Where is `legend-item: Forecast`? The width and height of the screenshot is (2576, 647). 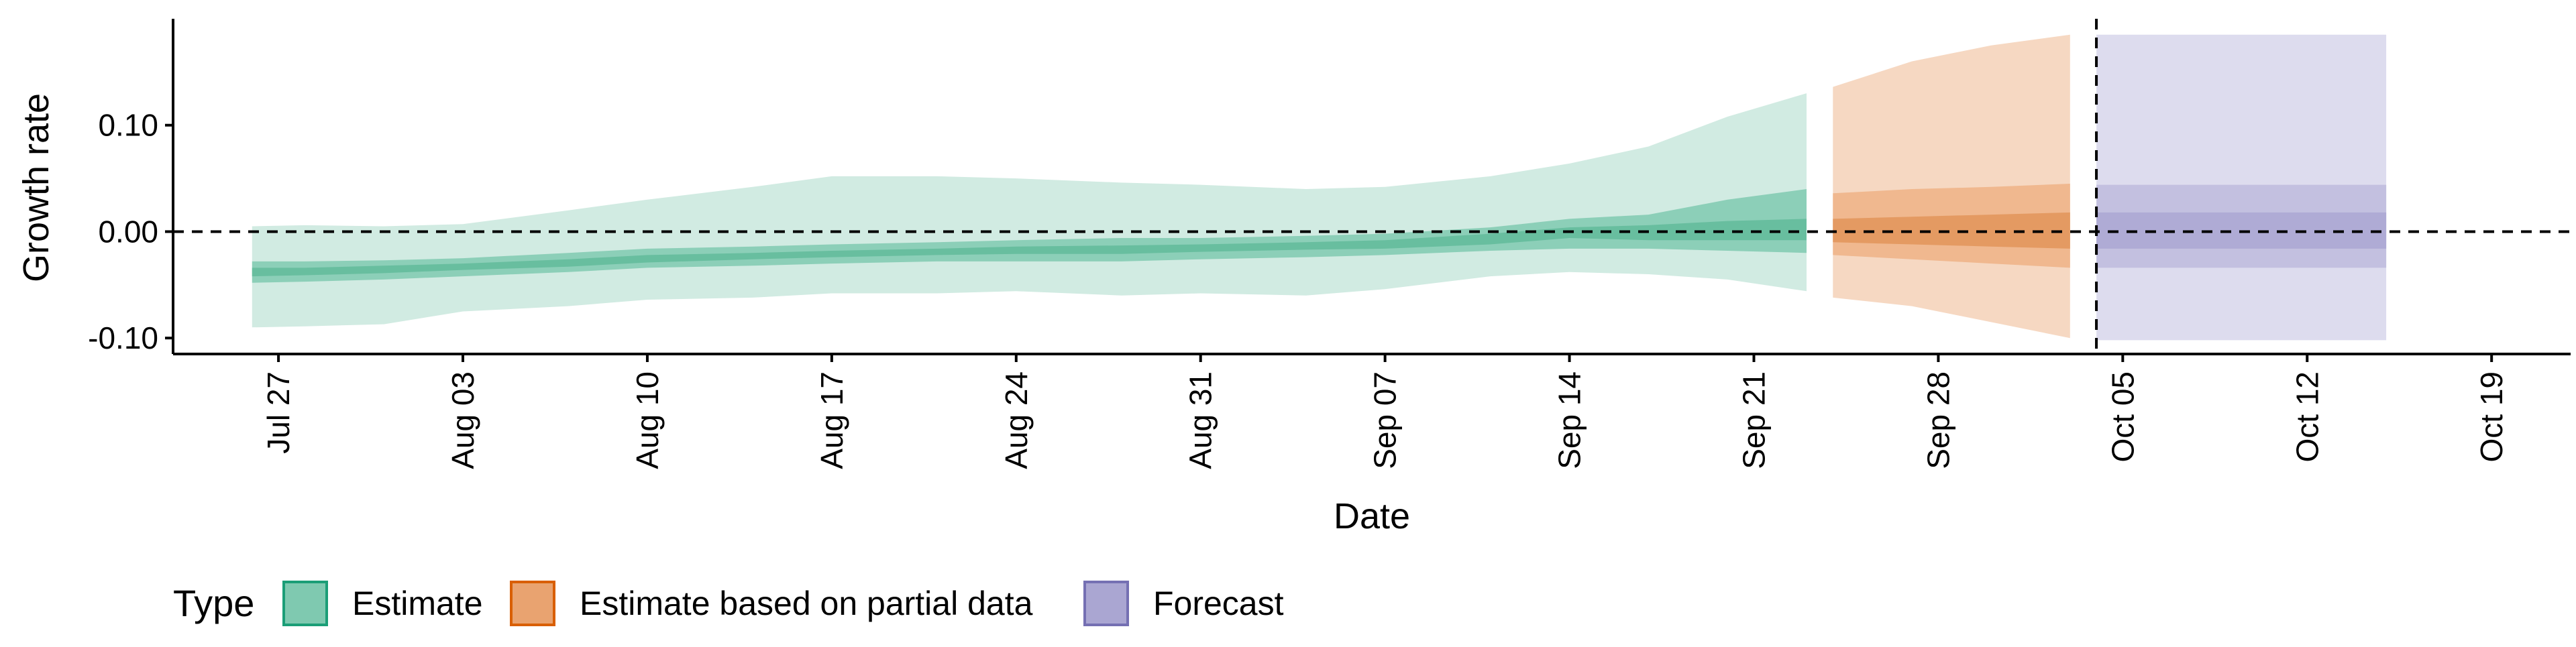 legend-item: Forecast is located at coordinates (1183, 603).